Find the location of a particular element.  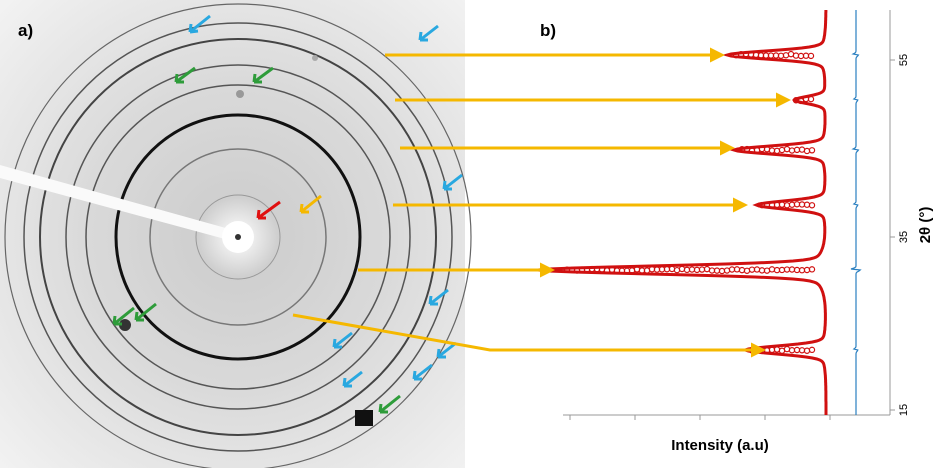

y-tick-label: 35 is located at coordinates (904, 237).